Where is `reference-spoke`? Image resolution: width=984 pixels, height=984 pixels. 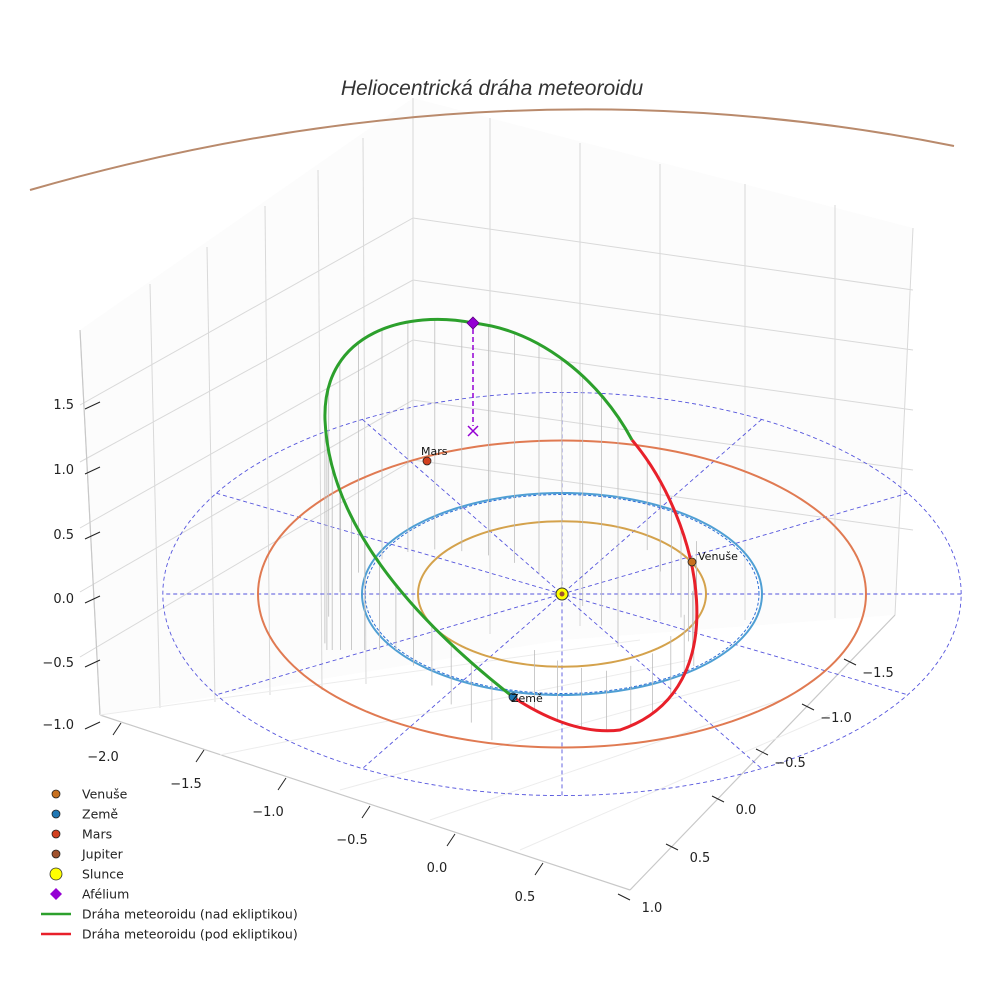
reference-spoke is located at coordinates (562, 594).